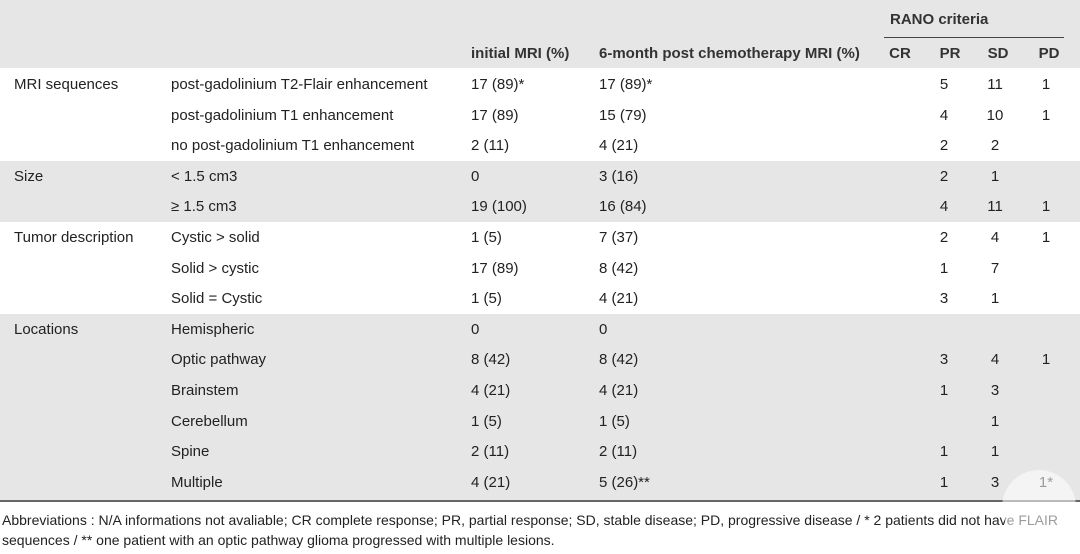  Describe the element at coordinates (299, 84) in the screenshot. I see `subcategory-cell: post-gadolinium T2-Flair enhancement` at that location.